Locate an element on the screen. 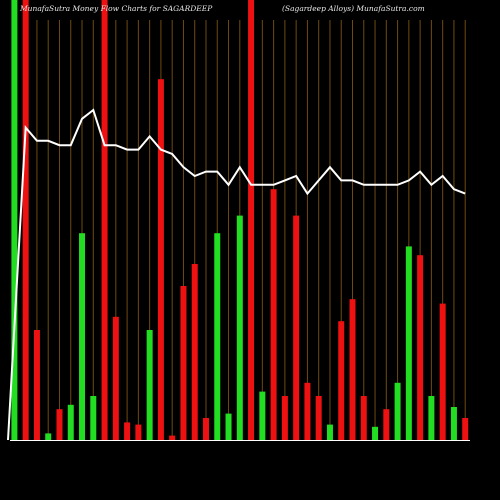 The width and height of the screenshot is (500, 500). chart-subtitle: (Sagardeep Alloys) MunafaSutra.com is located at coordinates (353, 8).